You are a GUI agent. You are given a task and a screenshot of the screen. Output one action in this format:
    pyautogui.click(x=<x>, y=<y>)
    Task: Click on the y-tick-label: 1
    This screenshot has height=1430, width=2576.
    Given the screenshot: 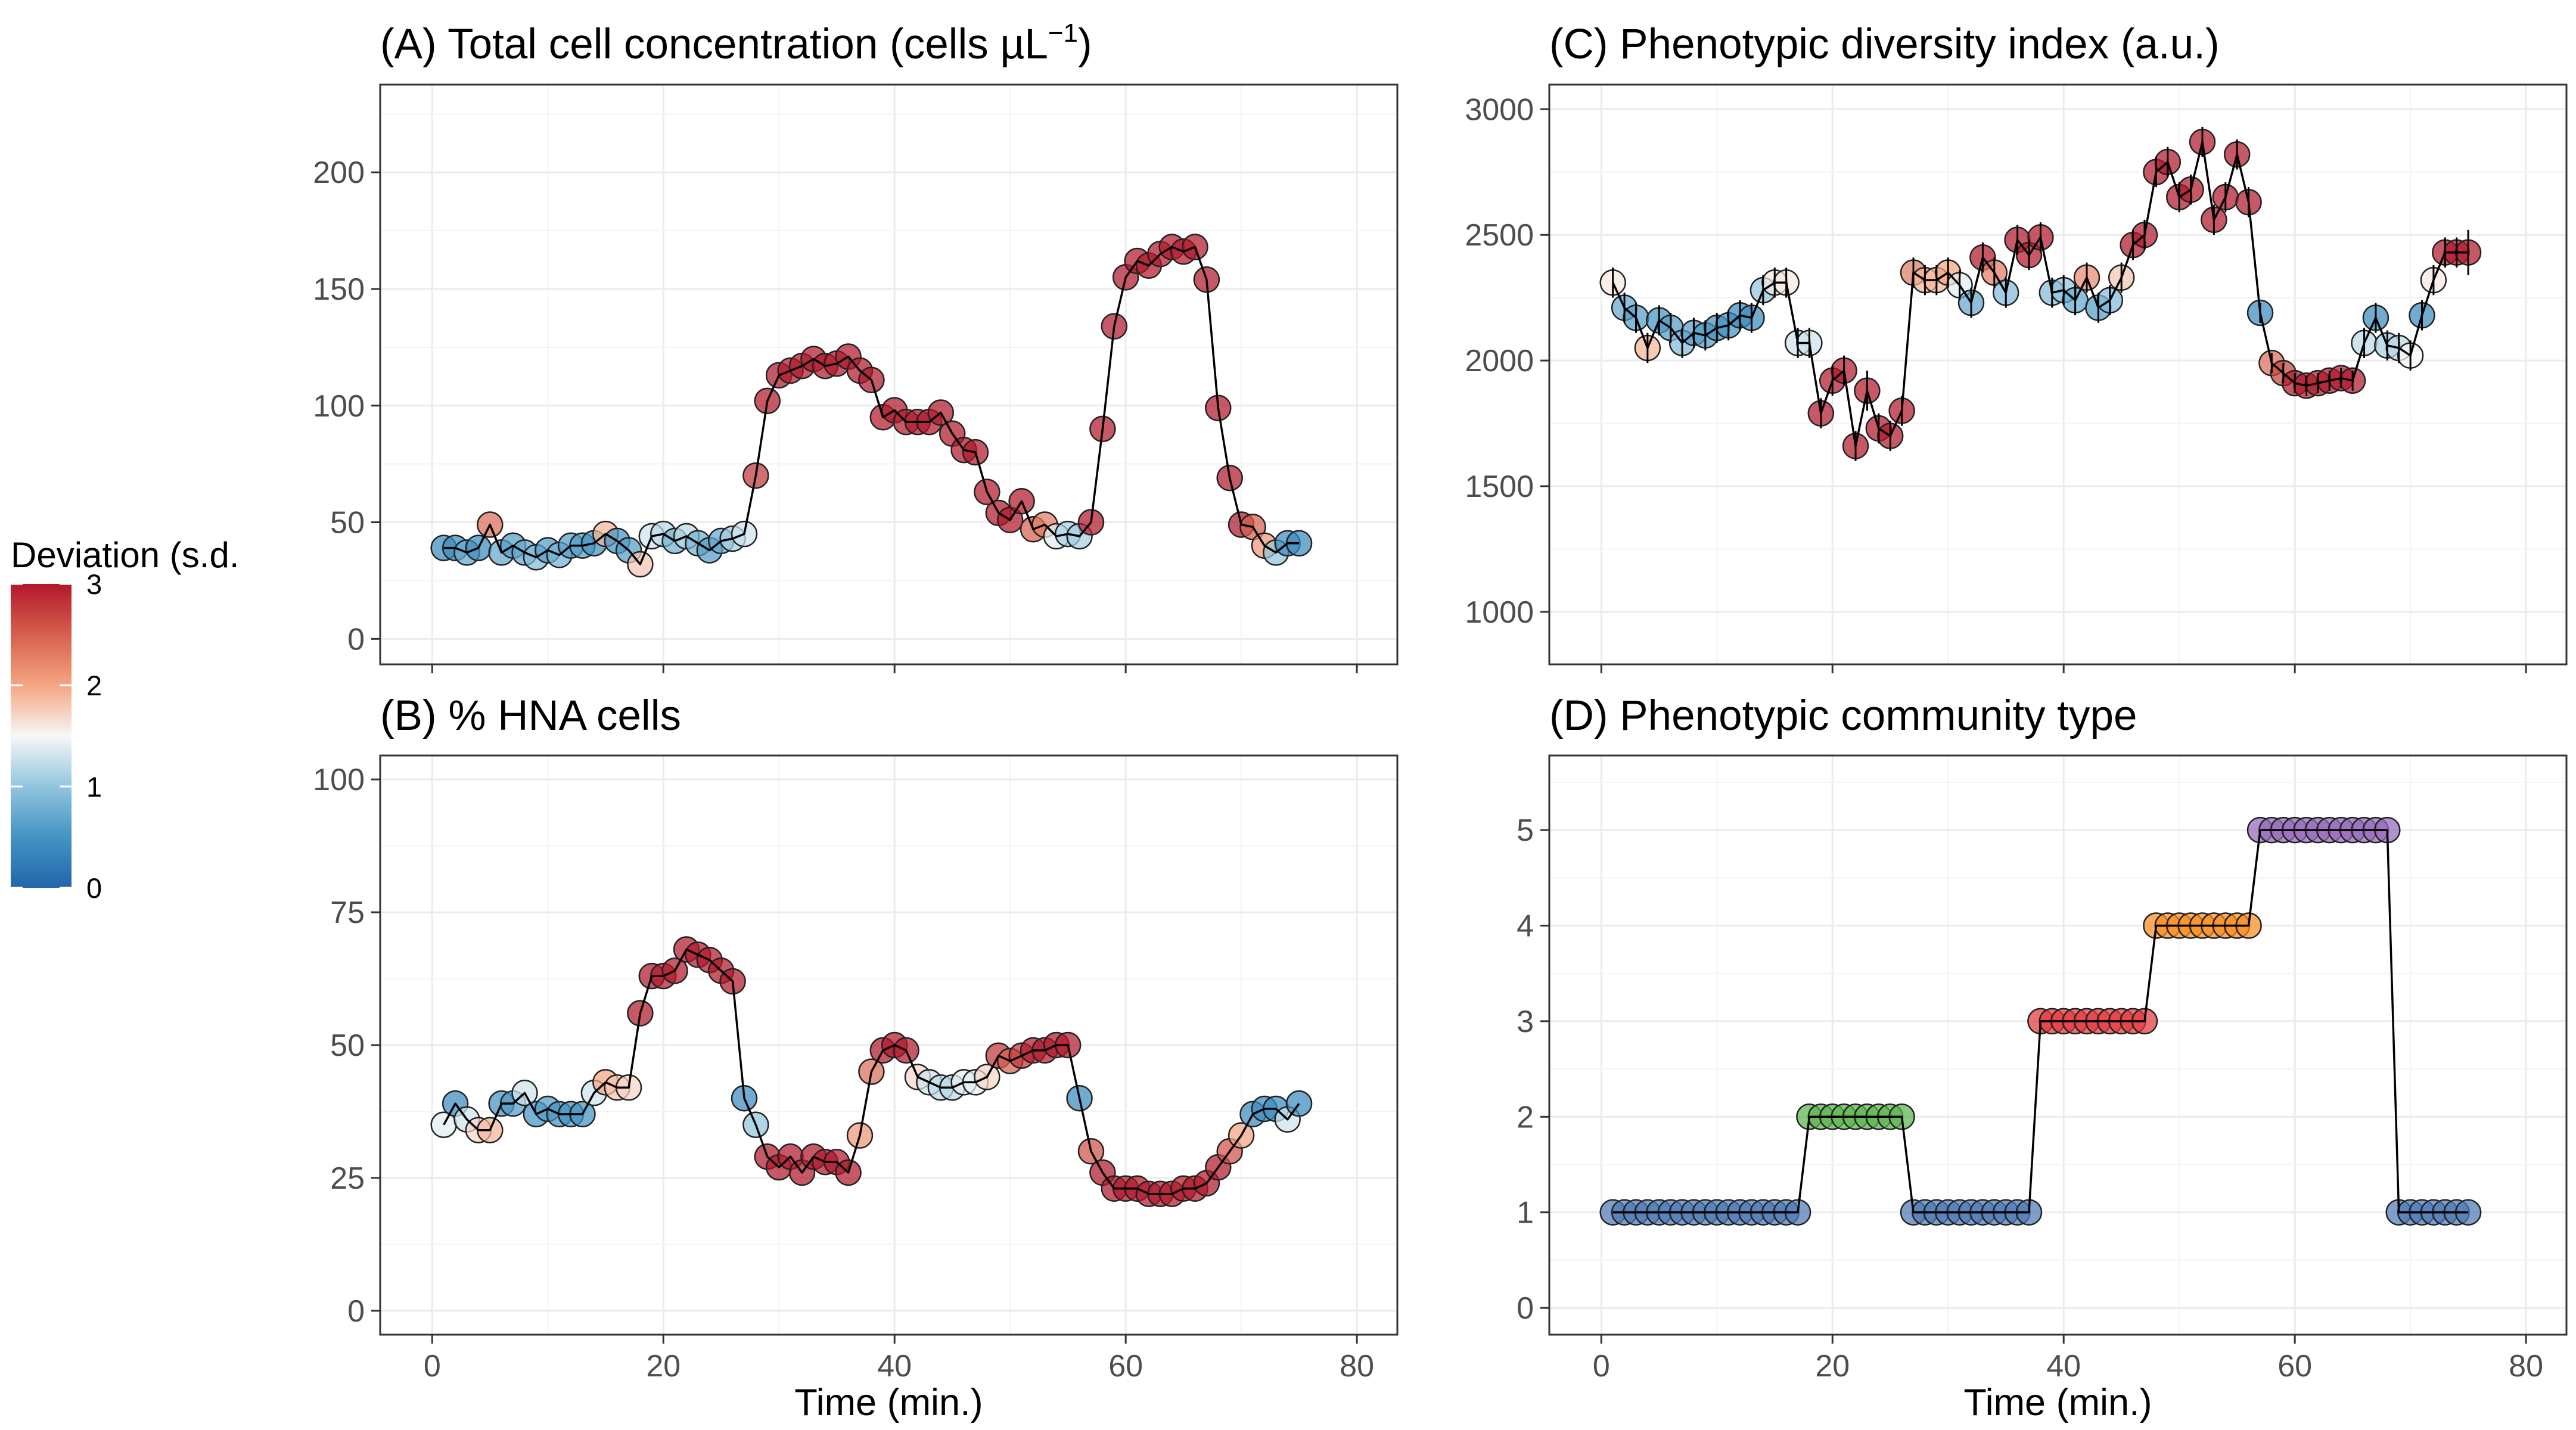 What is the action you would take?
    pyautogui.click(x=1525, y=1213)
    